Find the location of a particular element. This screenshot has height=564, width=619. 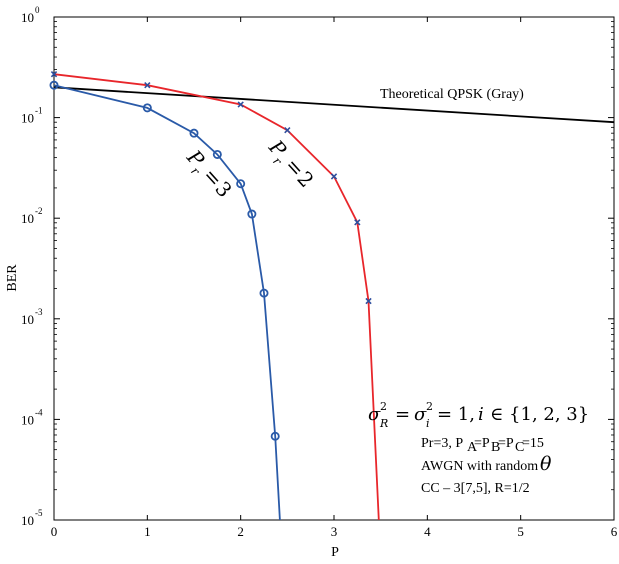

x-tick-label: 2 is located at coordinates (240, 531).